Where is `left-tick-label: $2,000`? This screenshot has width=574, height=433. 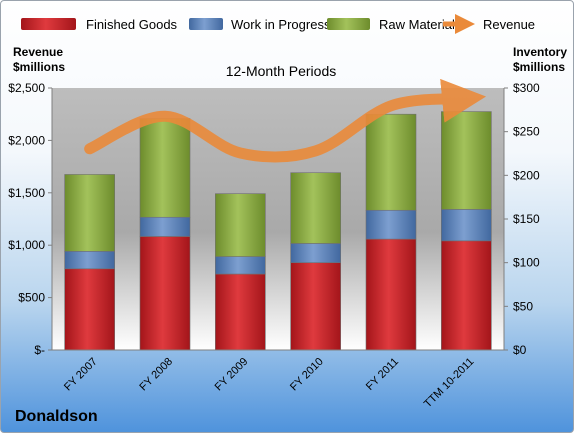 left-tick-label: $2,000 is located at coordinates (26, 140).